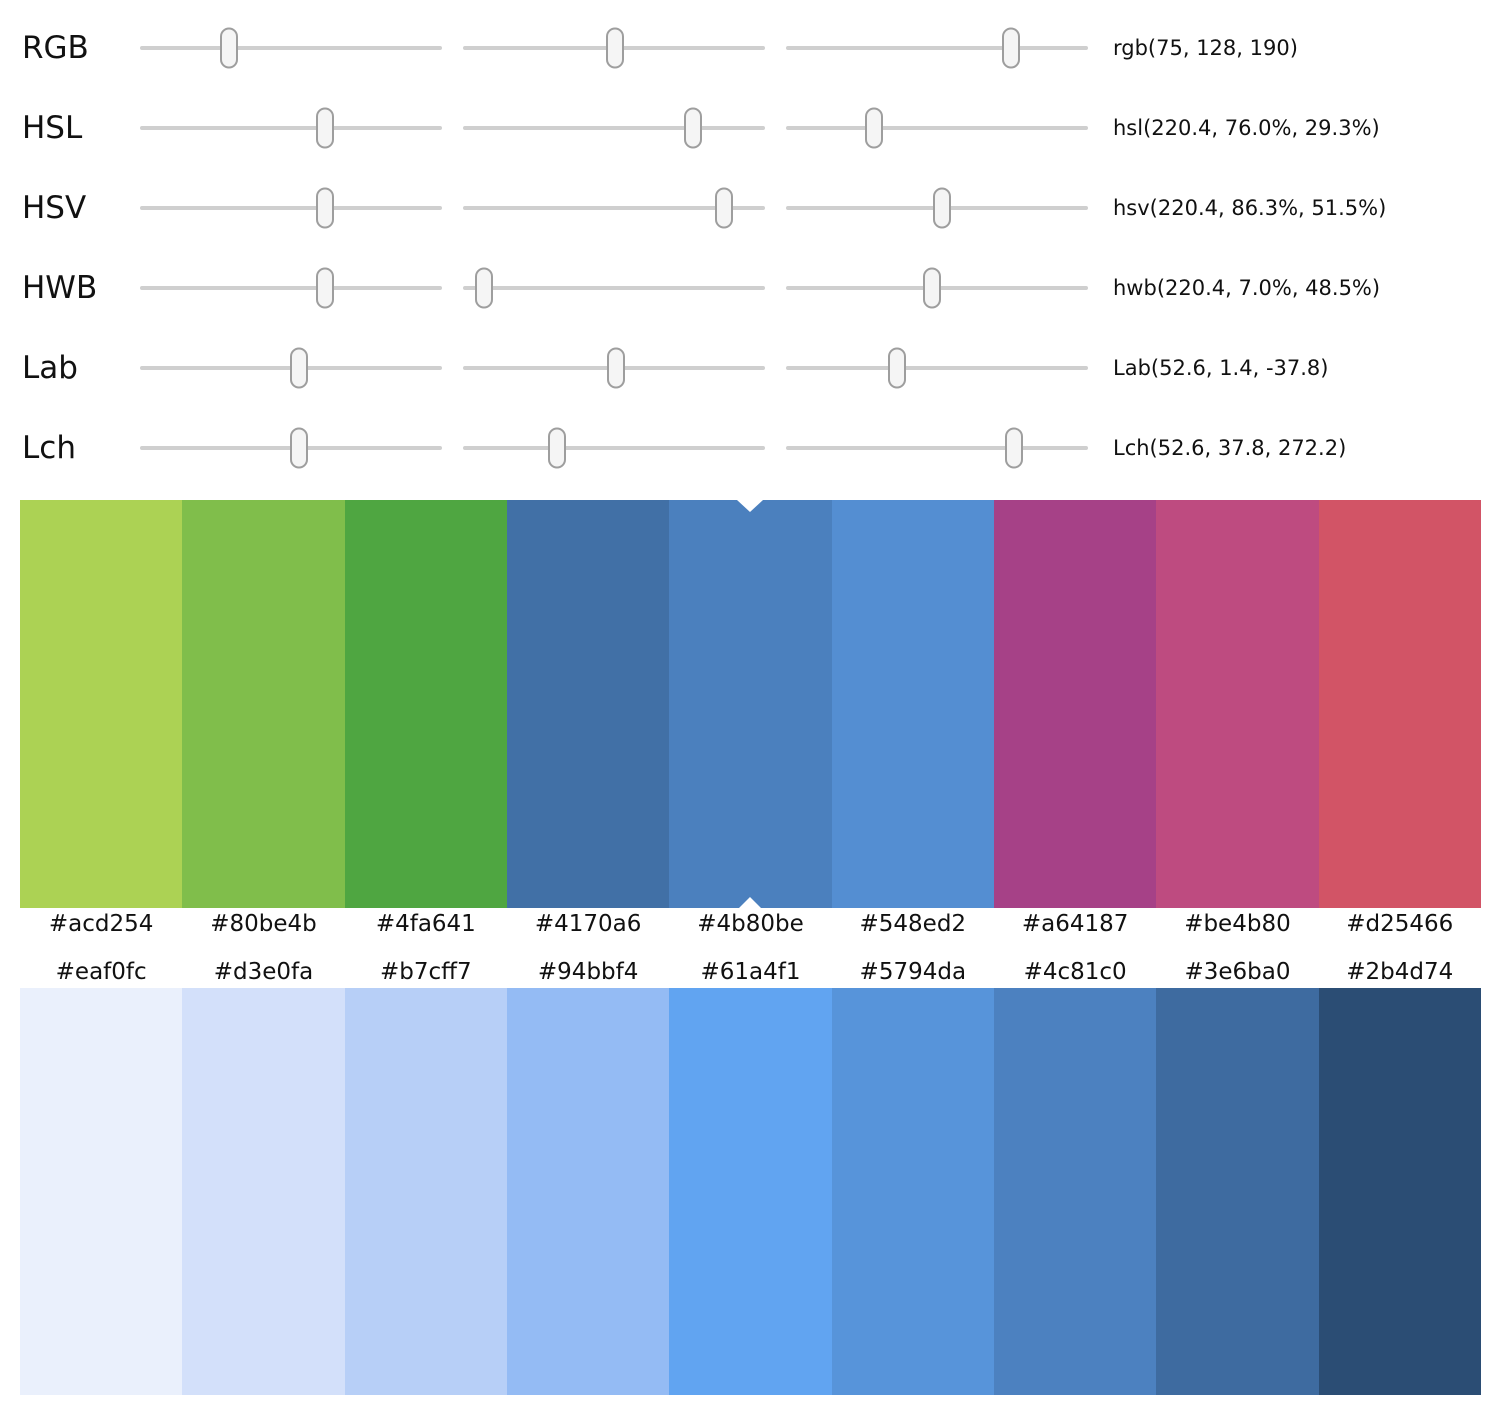 The image size is (1501, 1415). Describe the element at coordinates (54, 207) in the screenshot. I see `slider-row-label-hsv: HSV` at that location.